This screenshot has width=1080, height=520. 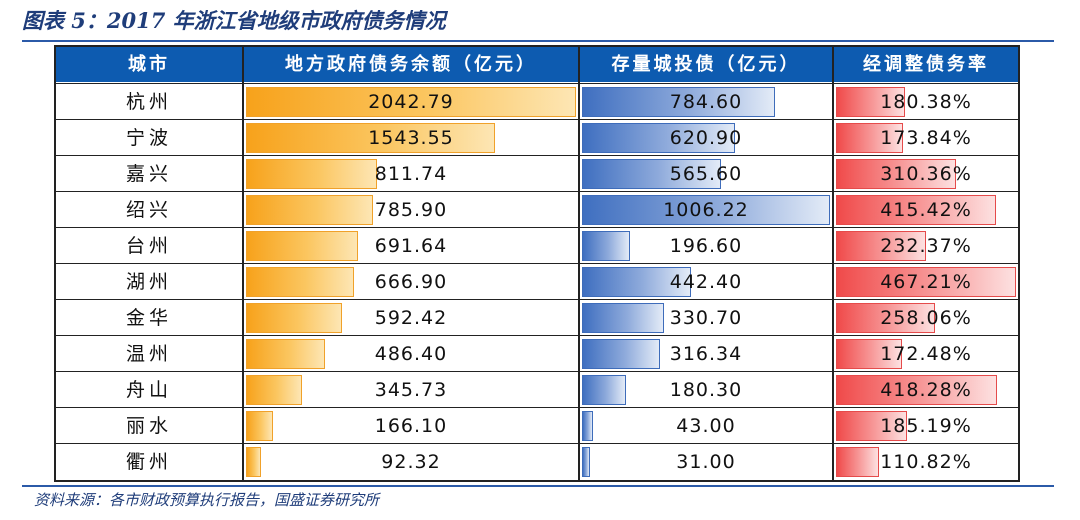 I want to click on chengtou-cell: 620.90, so click(x=706, y=138).